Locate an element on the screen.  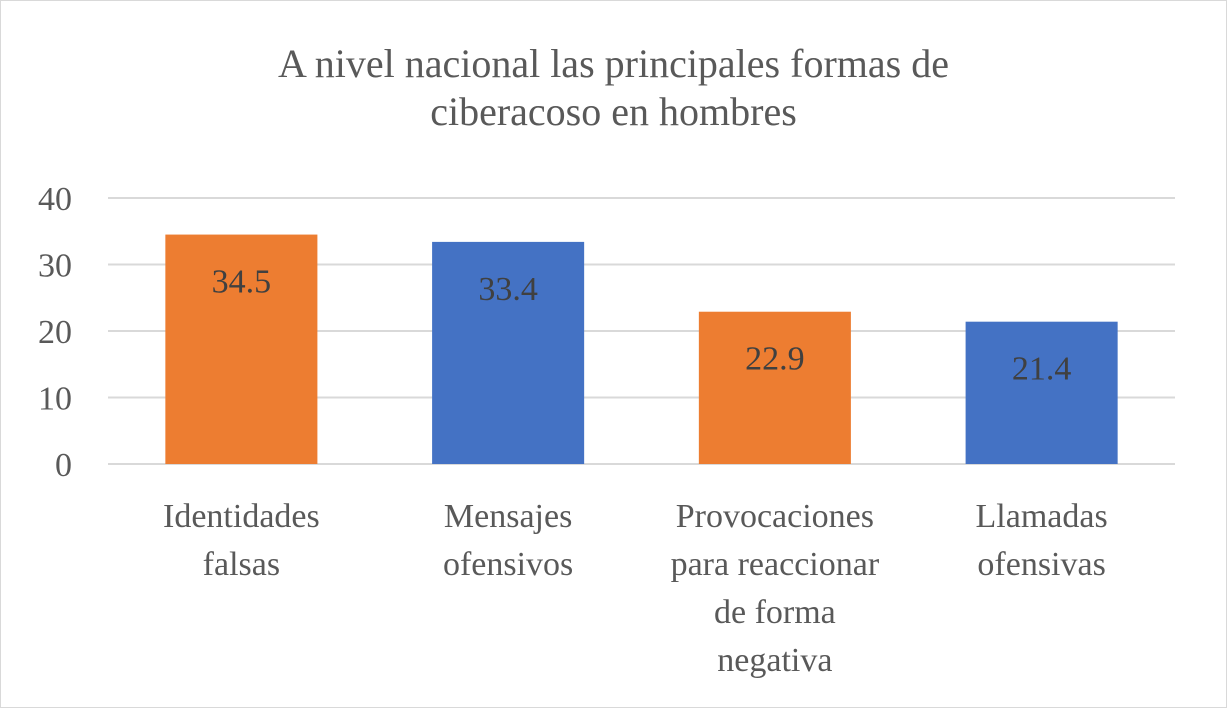
x-category-label-1-line-1: Identidades is located at coordinates (241, 516).